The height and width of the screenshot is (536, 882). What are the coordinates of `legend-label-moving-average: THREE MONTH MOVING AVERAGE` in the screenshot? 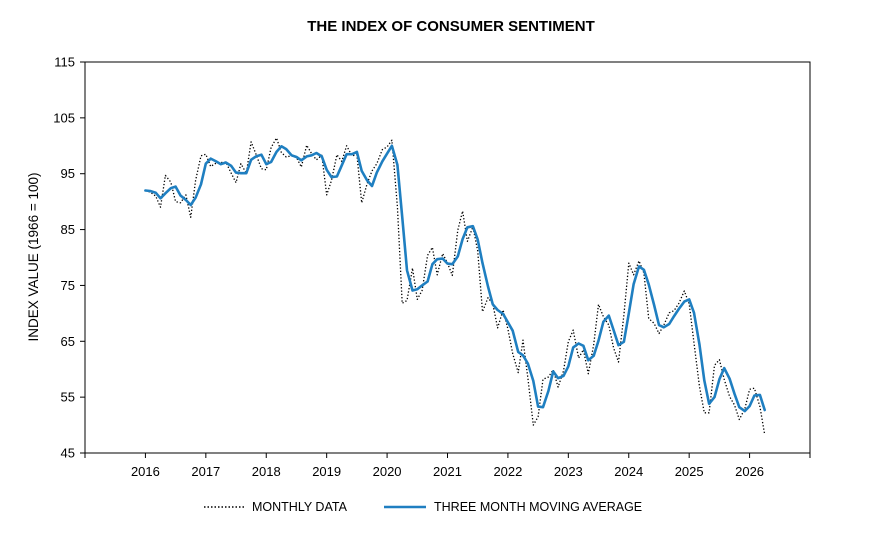 It's located at (538, 507).